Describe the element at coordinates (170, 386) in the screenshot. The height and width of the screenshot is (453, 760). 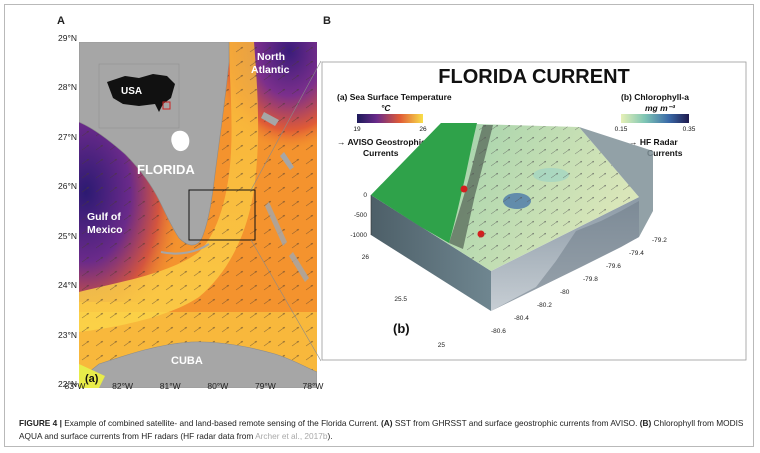
I see `lon-tick-label: 81°W` at that location.